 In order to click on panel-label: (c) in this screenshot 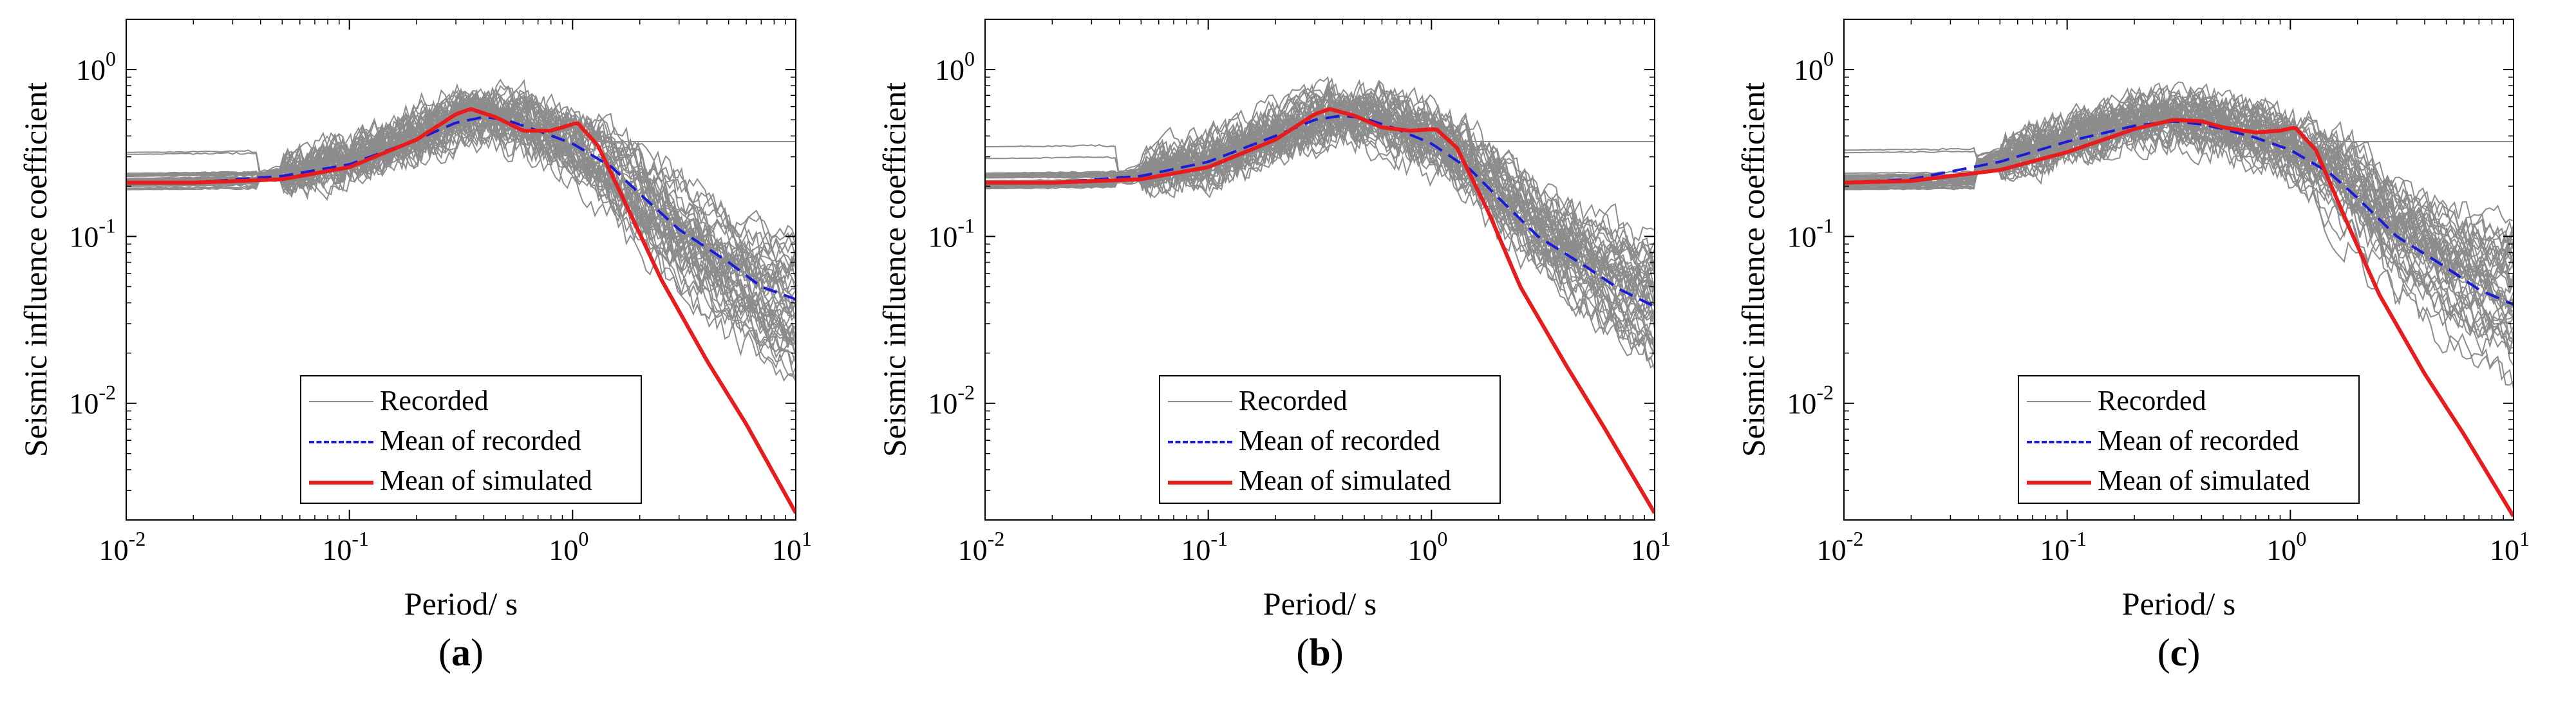, I will do `click(2179, 653)`.